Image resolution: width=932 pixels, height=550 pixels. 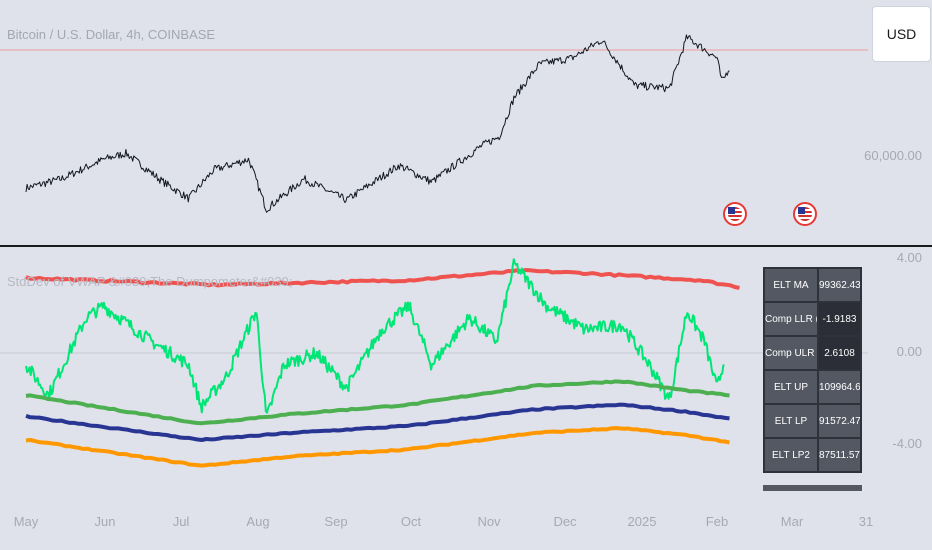 What do you see at coordinates (792, 521) in the screenshot?
I see `time-axis-label: Mar` at bounding box center [792, 521].